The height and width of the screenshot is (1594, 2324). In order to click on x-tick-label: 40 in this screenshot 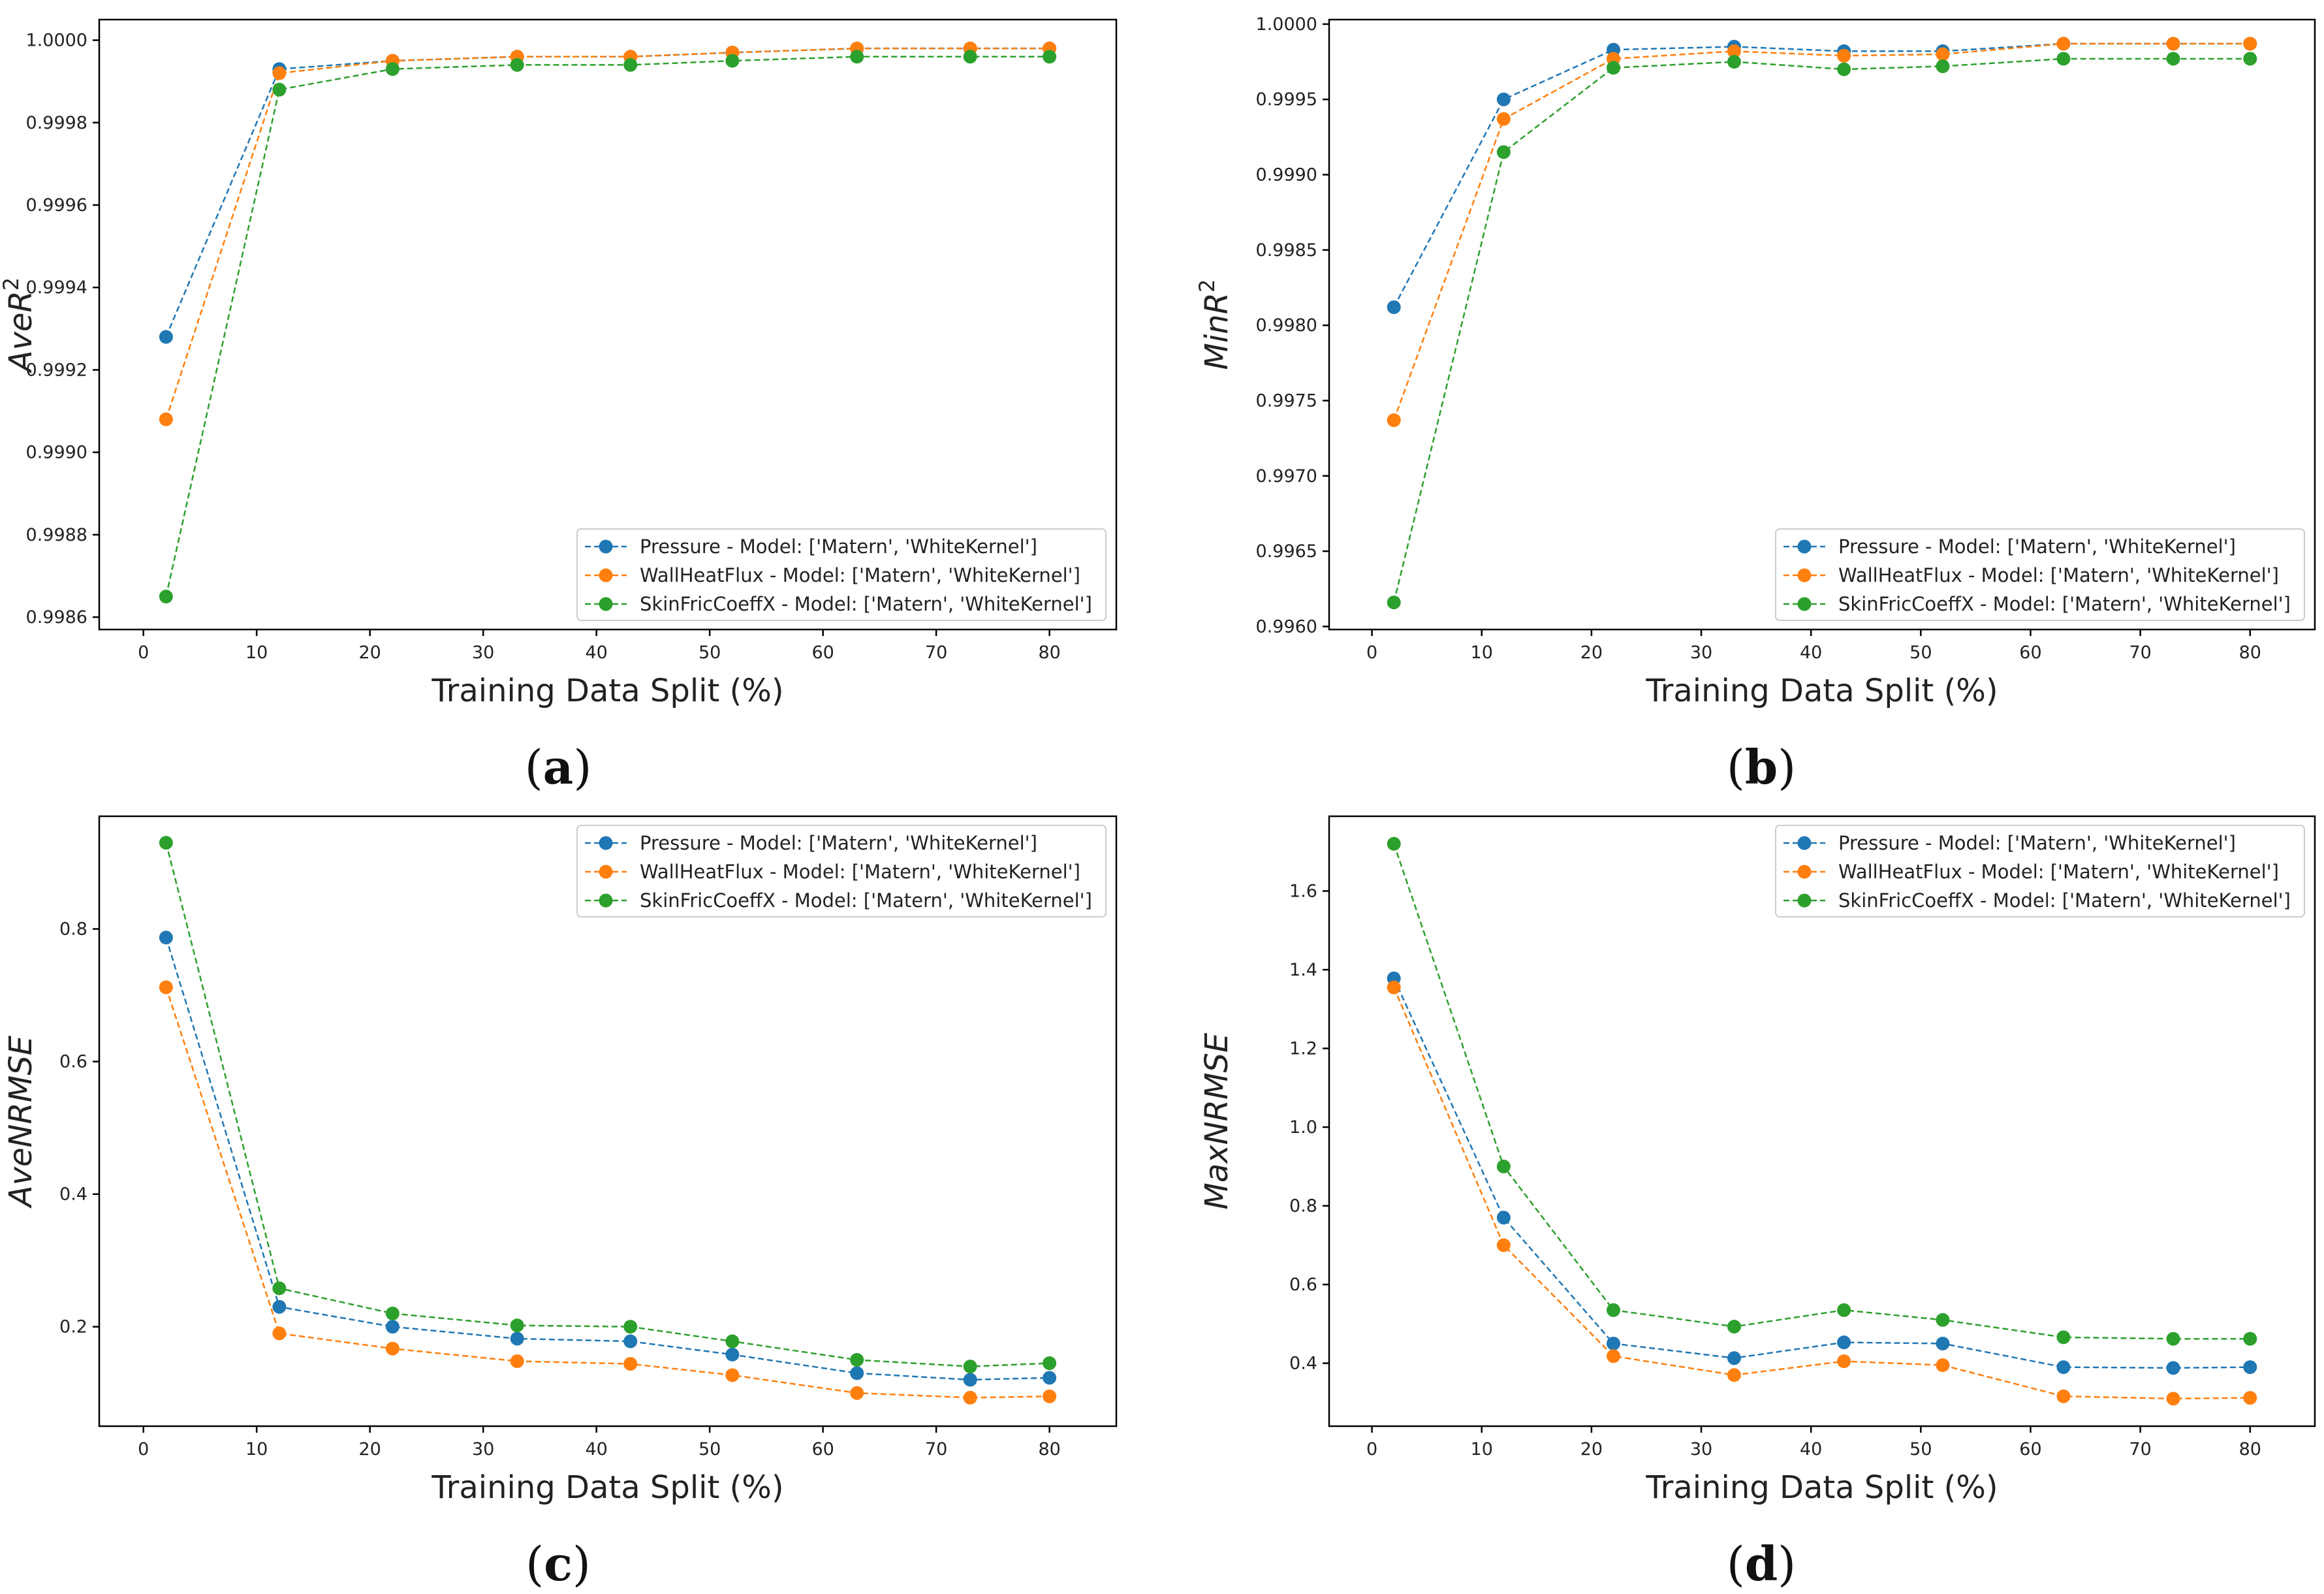, I will do `click(596, 653)`.